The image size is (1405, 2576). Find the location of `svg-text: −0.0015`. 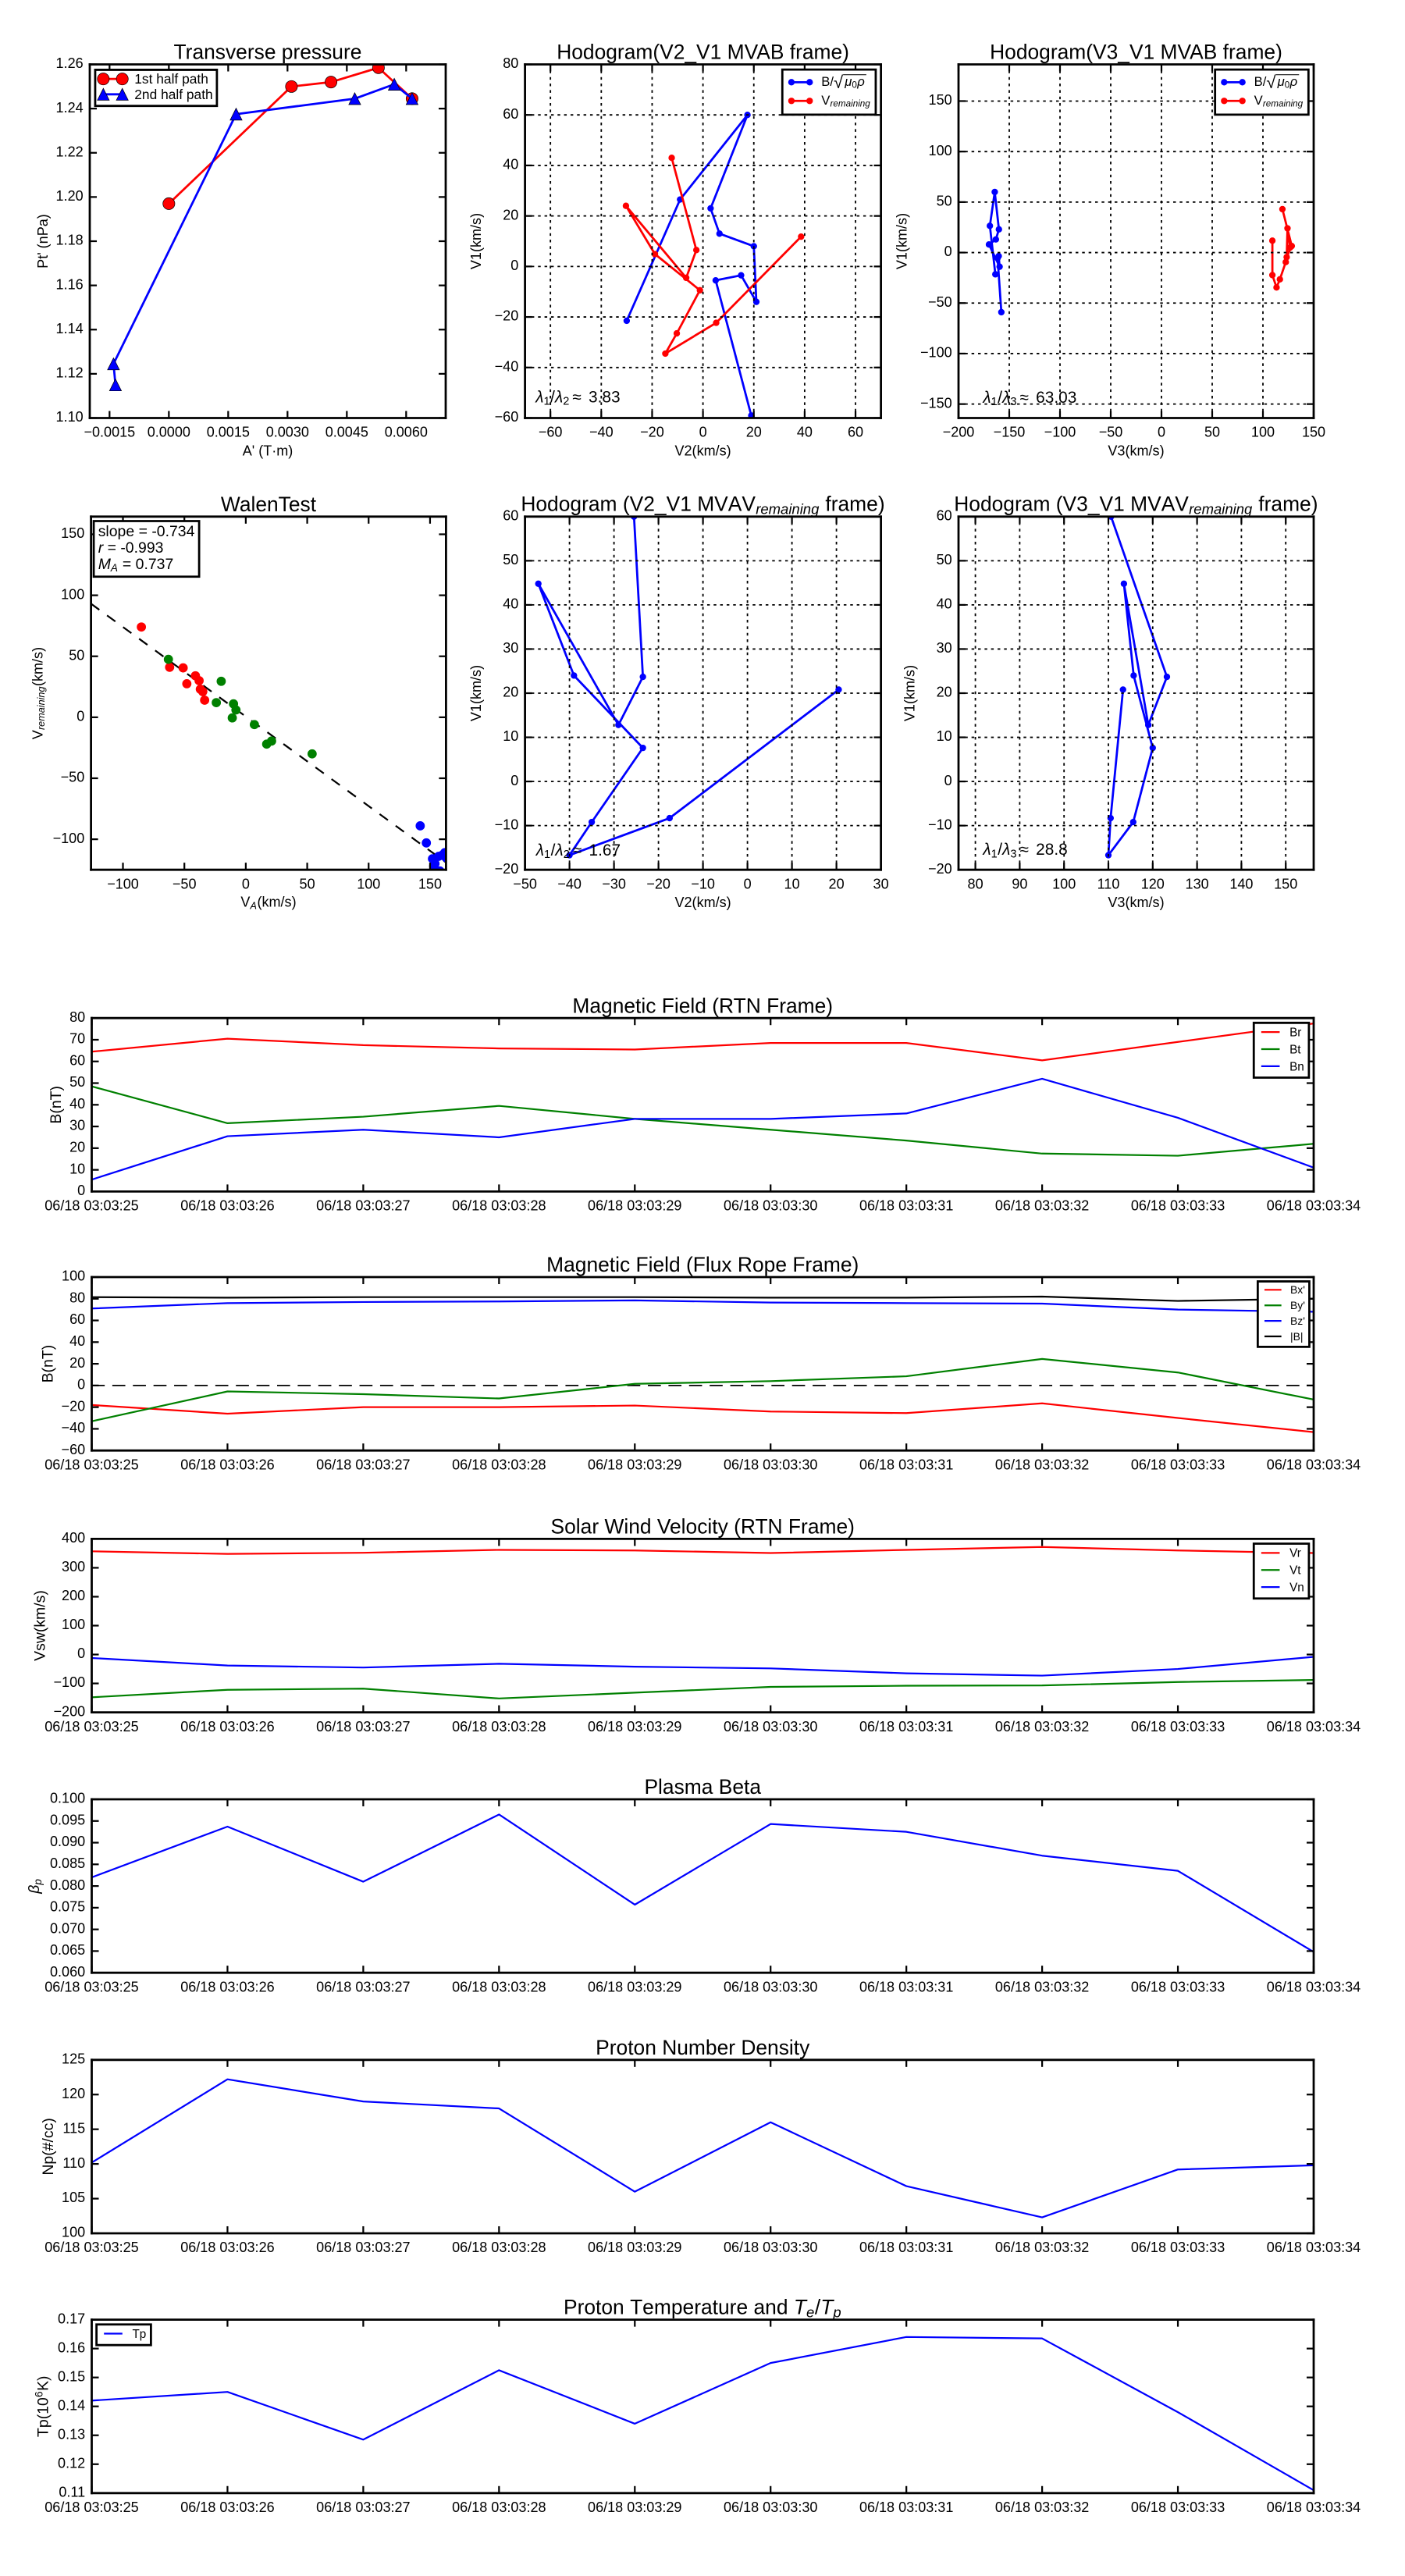

svg-text: −0.0015 is located at coordinates (110, 432).